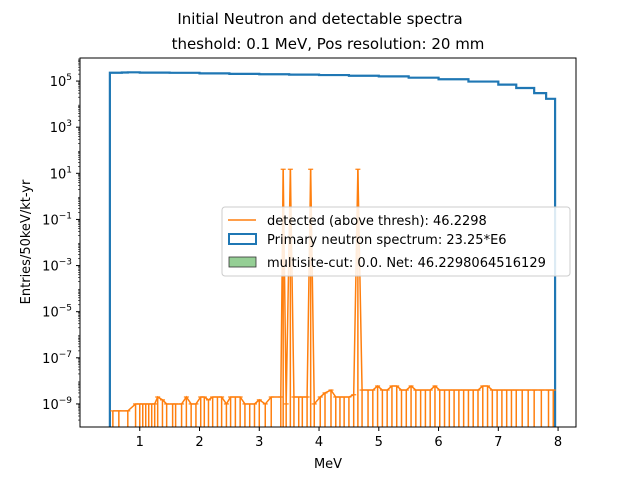 This screenshot has height=480, width=640. Describe the element at coordinates (57, 404) in the screenshot. I see `y-tick-label: 10⁻⁹` at that location.